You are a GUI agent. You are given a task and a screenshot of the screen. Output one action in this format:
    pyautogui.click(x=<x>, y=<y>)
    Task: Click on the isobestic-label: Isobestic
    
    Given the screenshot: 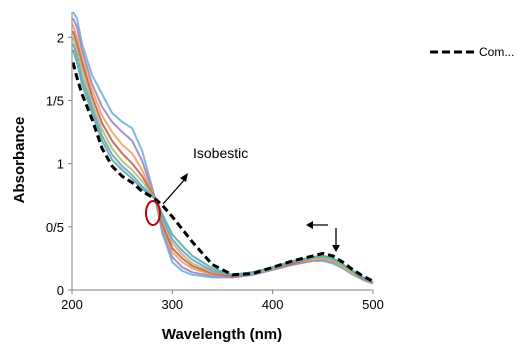 What is the action you would take?
    pyautogui.click(x=220, y=153)
    